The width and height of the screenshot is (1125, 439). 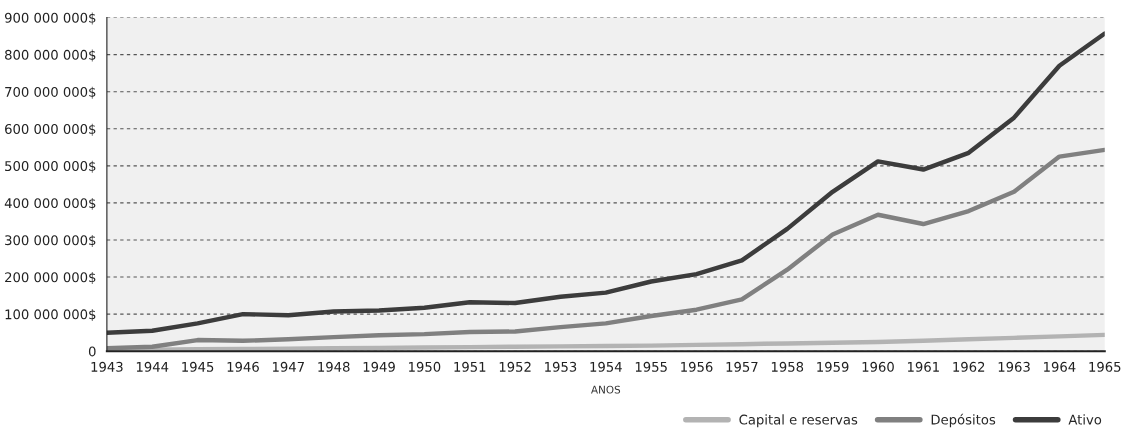 I want to click on x-tick-label: 1948, so click(x=334, y=366).